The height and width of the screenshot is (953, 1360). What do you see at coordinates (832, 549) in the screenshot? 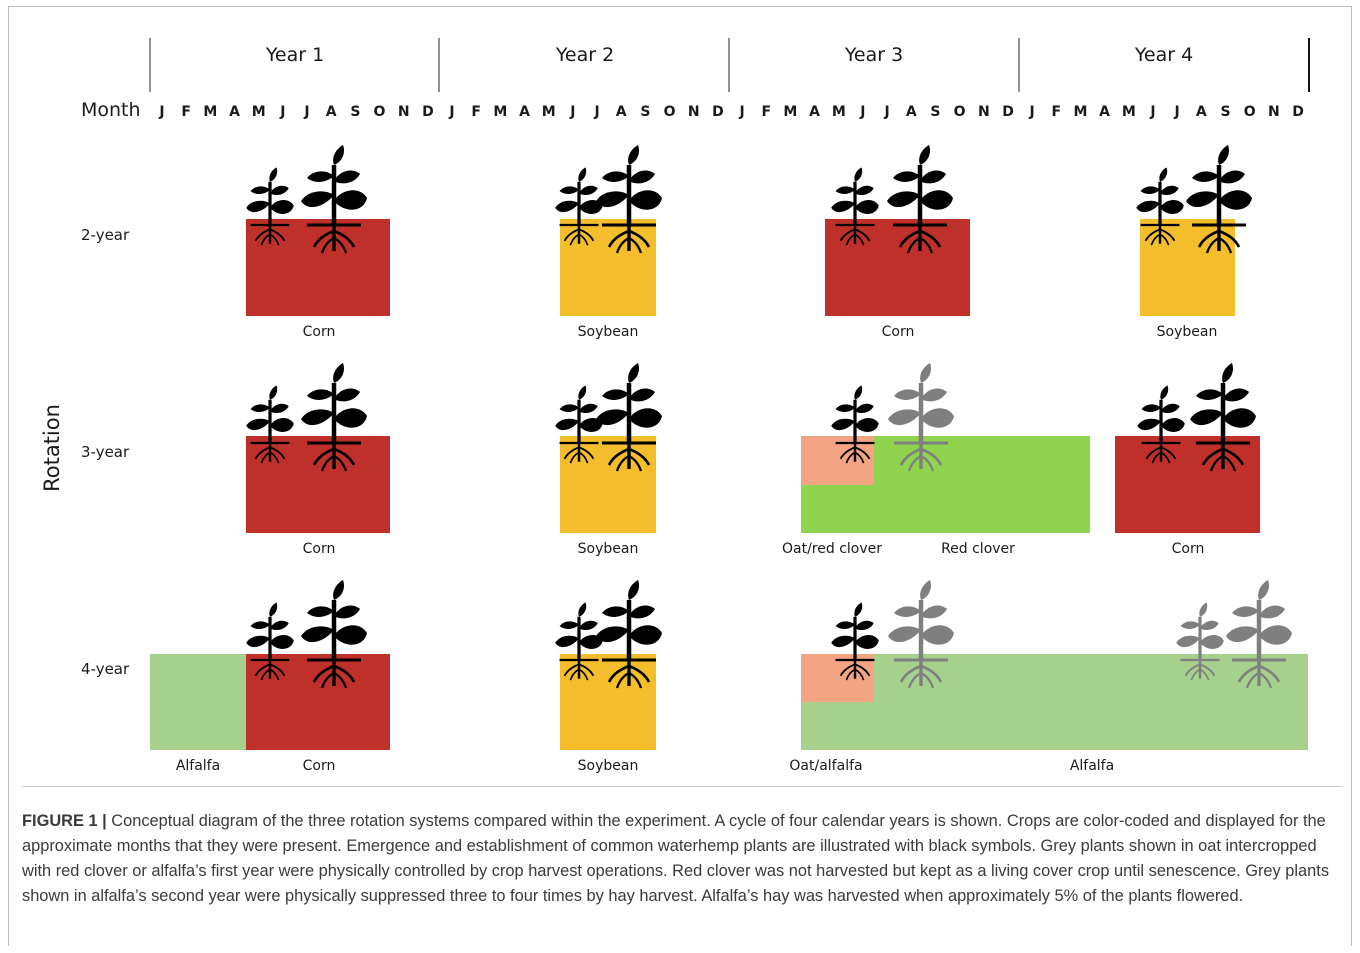
I see `crop-label: Oat/red clover` at bounding box center [832, 549].